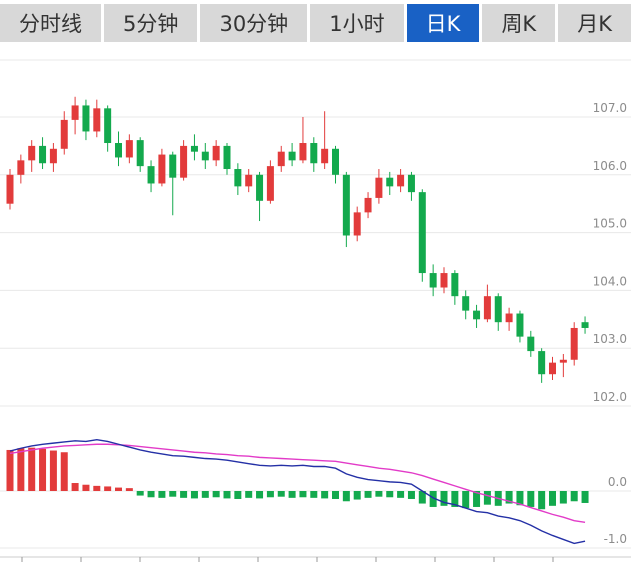 The height and width of the screenshot is (580, 631). Describe the element at coordinates (151, 23) in the screenshot. I see `tab-5min: 5分钟` at that location.